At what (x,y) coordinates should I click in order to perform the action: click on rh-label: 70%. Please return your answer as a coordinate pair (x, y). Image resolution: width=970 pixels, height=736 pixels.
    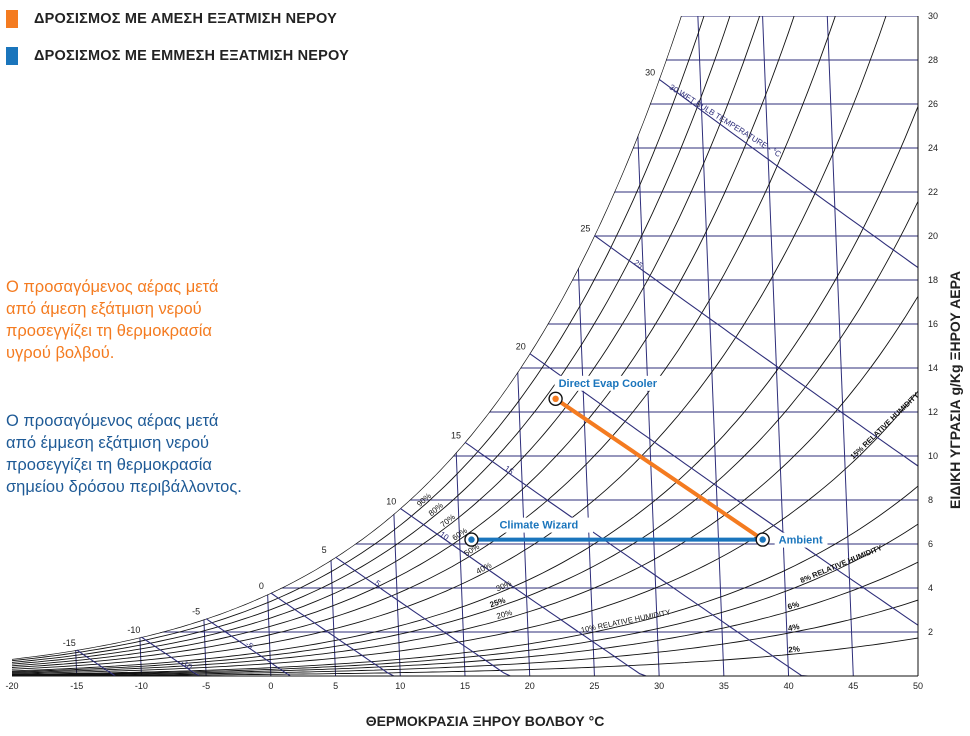
    Looking at the image, I should click on (448, 520).